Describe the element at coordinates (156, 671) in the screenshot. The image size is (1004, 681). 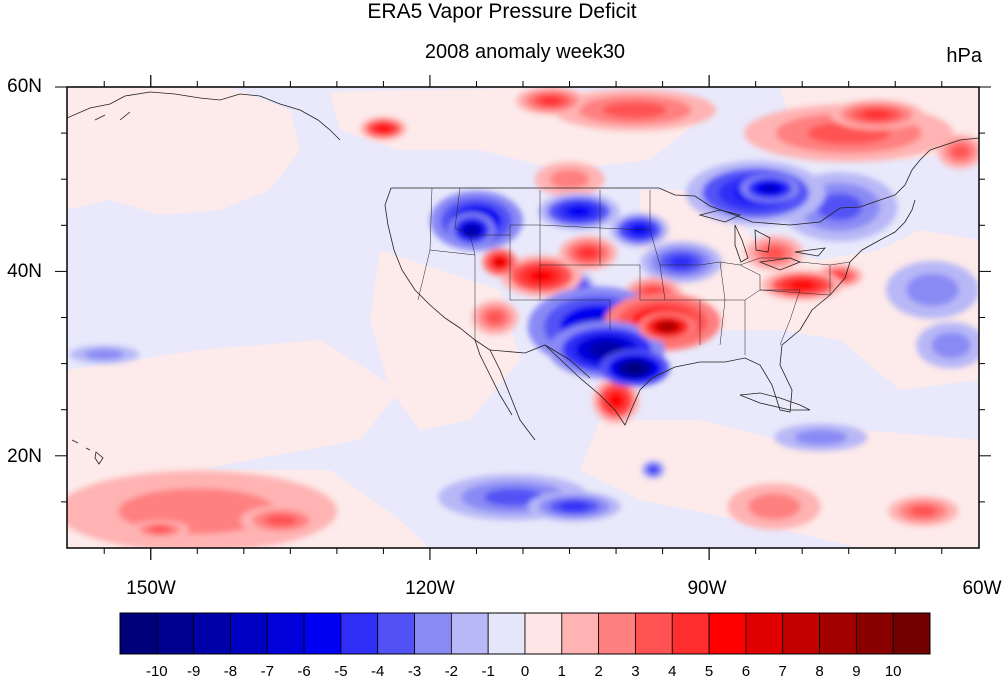
I see `colorbar-tick-label: -10` at that location.